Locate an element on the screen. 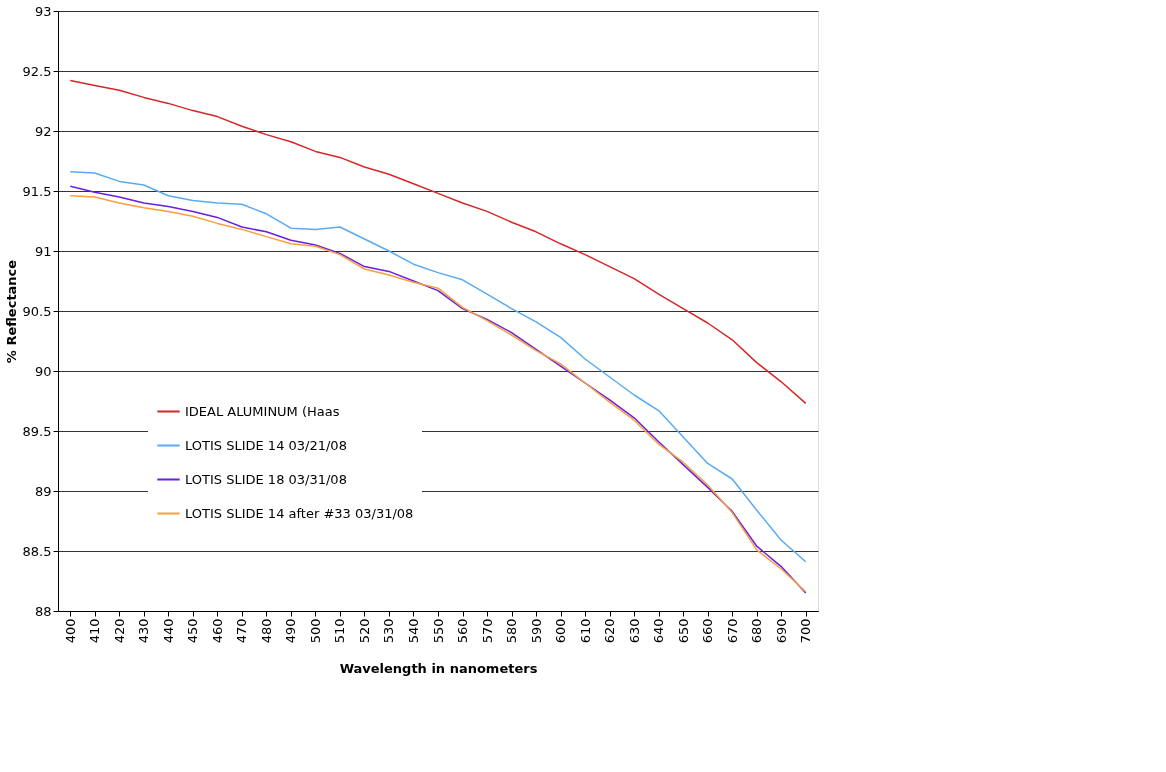 Image resolution: width=1166 pixels, height=772 pixels. x-tick-label: 420 is located at coordinates (119, 631).